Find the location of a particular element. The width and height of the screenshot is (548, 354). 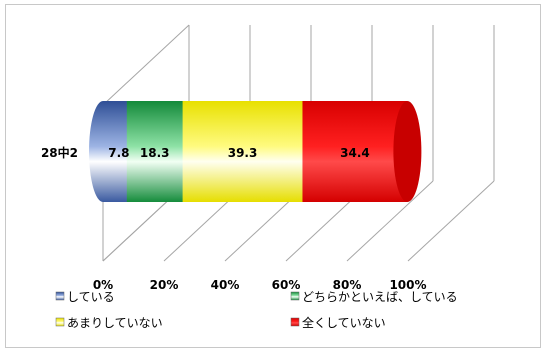

data-label: 34.4 is located at coordinates (355, 153).